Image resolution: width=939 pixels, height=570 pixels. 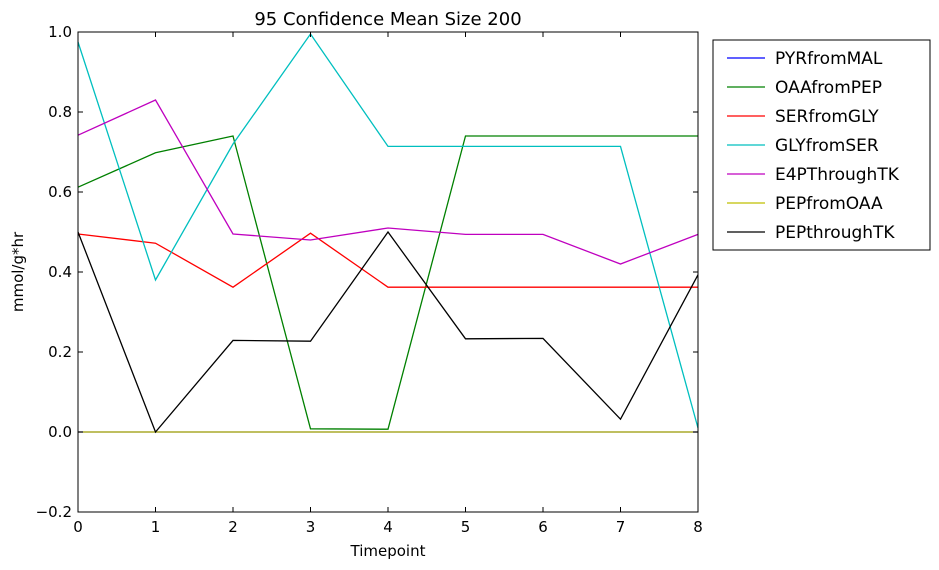 What do you see at coordinates (60, 352) in the screenshot?
I see `y-tick-label: 0.2` at bounding box center [60, 352].